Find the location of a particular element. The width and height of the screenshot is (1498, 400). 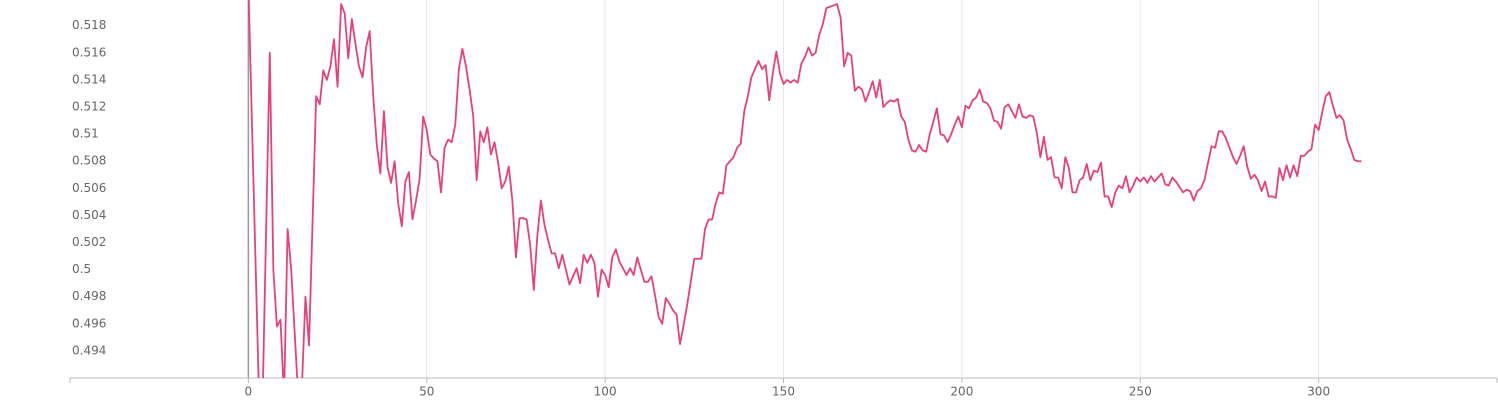

y-tick-label: 0.516 is located at coordinates (89, 52).